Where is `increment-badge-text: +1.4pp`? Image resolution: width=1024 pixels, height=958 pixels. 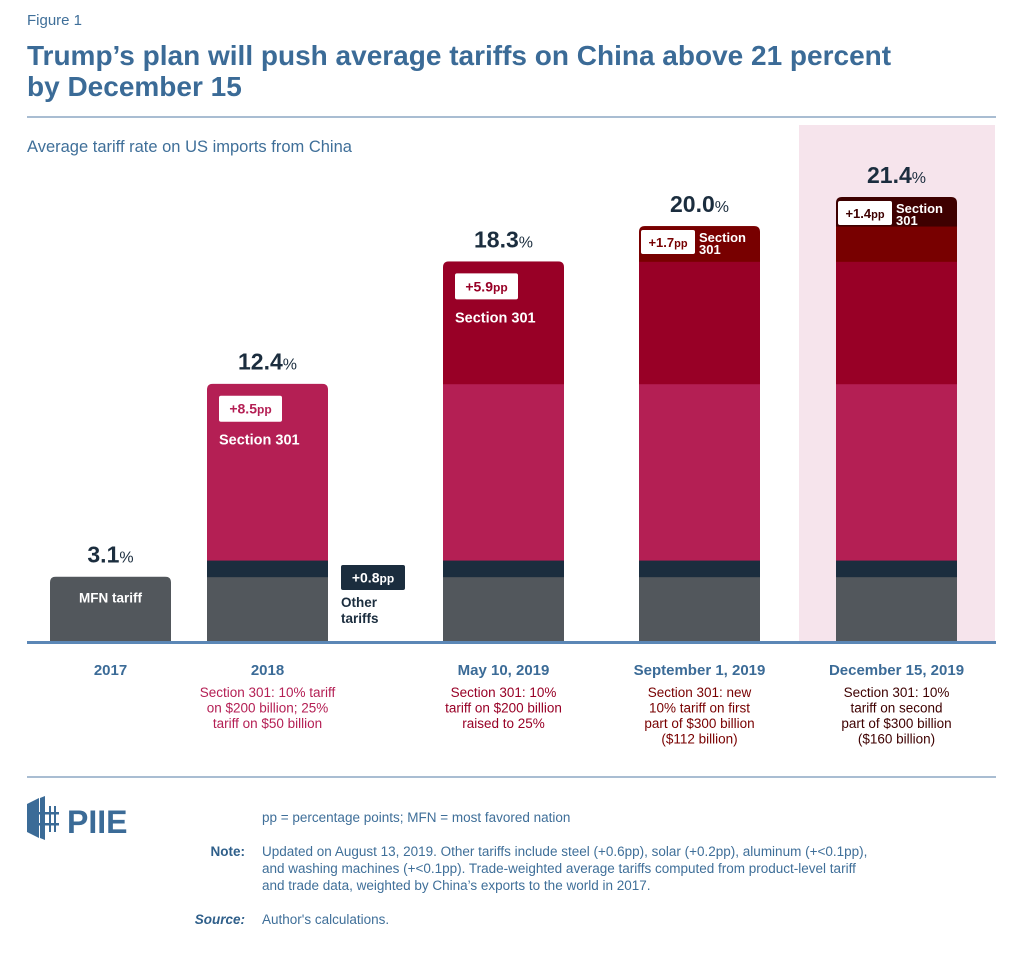 increment-badge-text: +1.4pp is located at coordinates (864, 213).